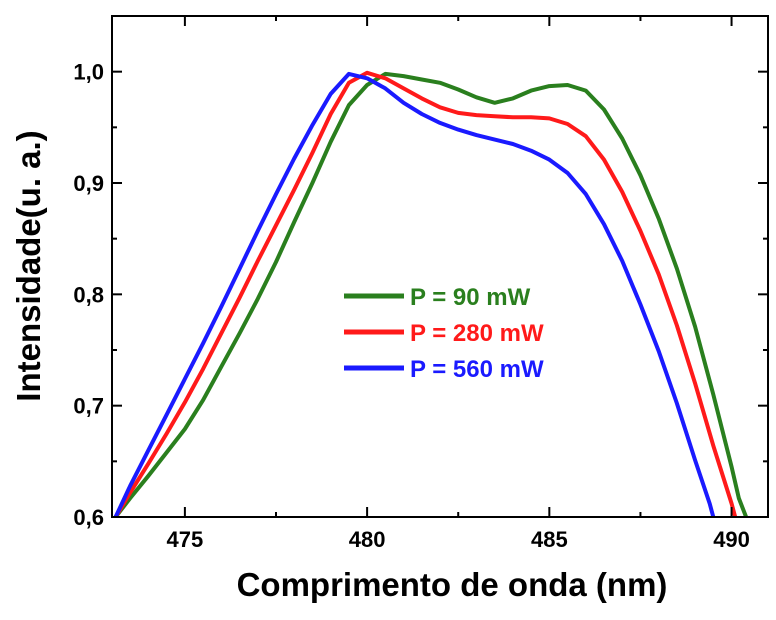 This screenshot has height=620, width=776. I want to click on y-tick-label: 1,0, so click(88, 72).